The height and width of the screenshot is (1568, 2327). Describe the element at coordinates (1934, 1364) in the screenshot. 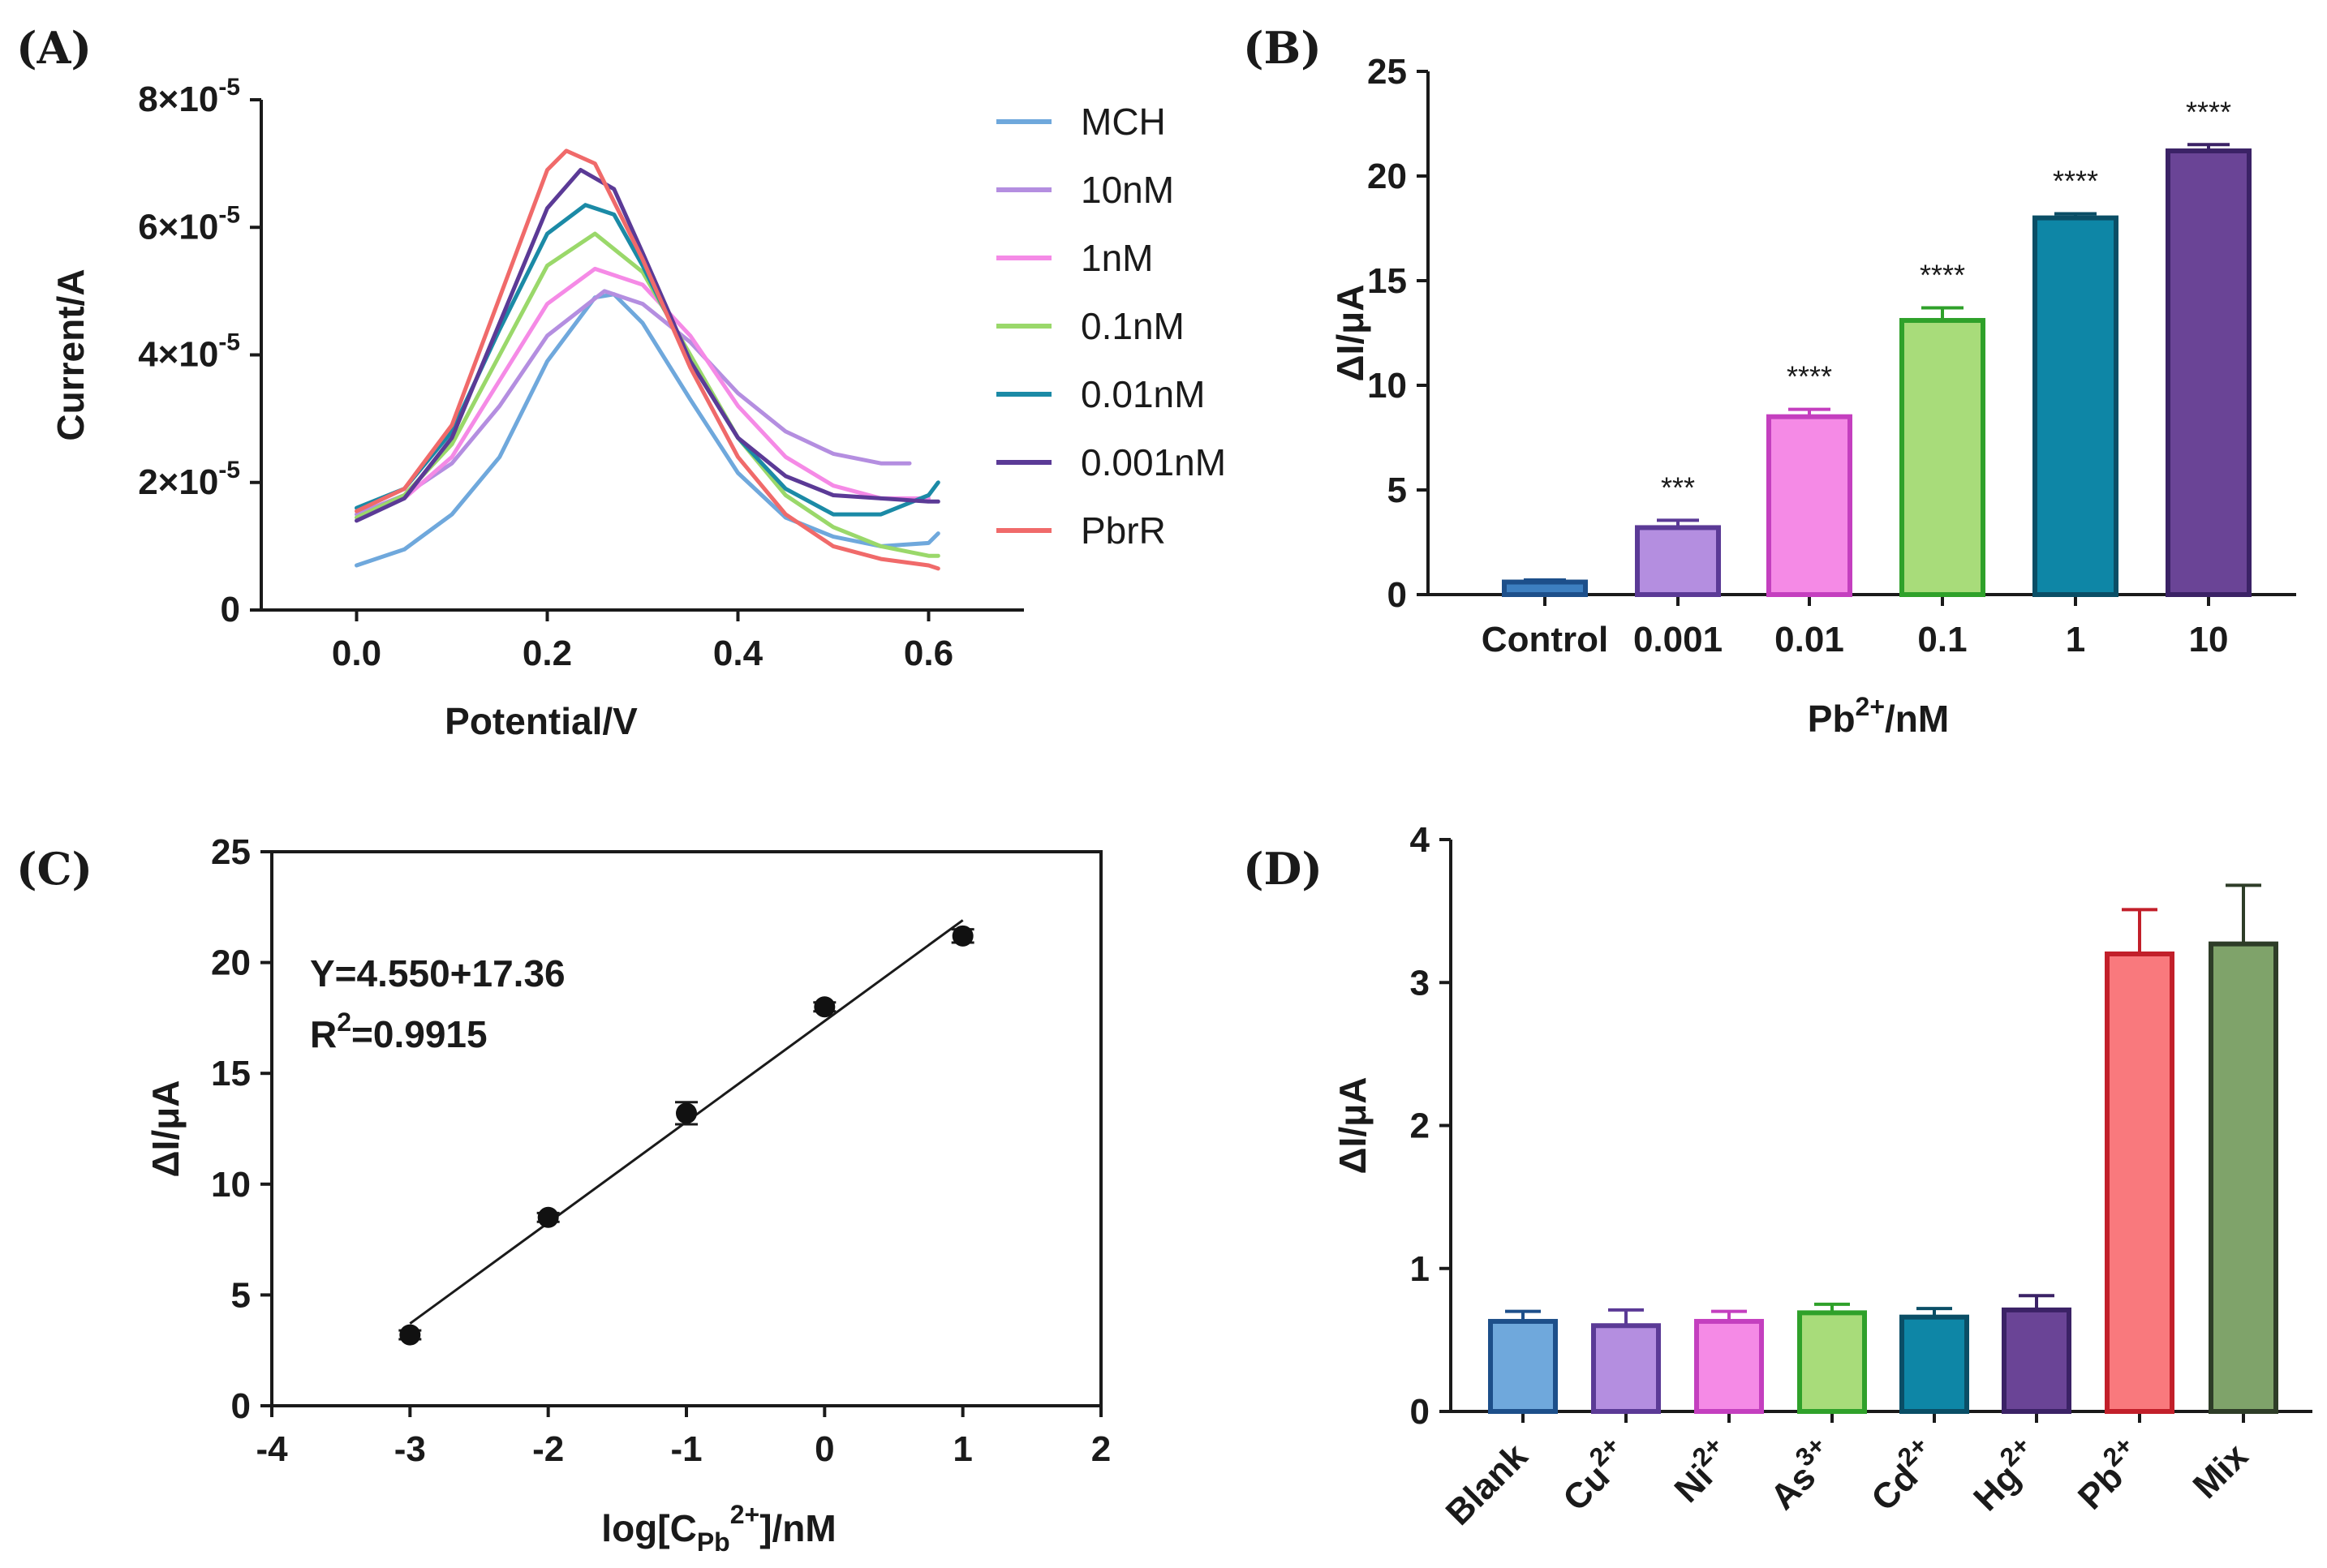

I see `bar-cd` at that location.